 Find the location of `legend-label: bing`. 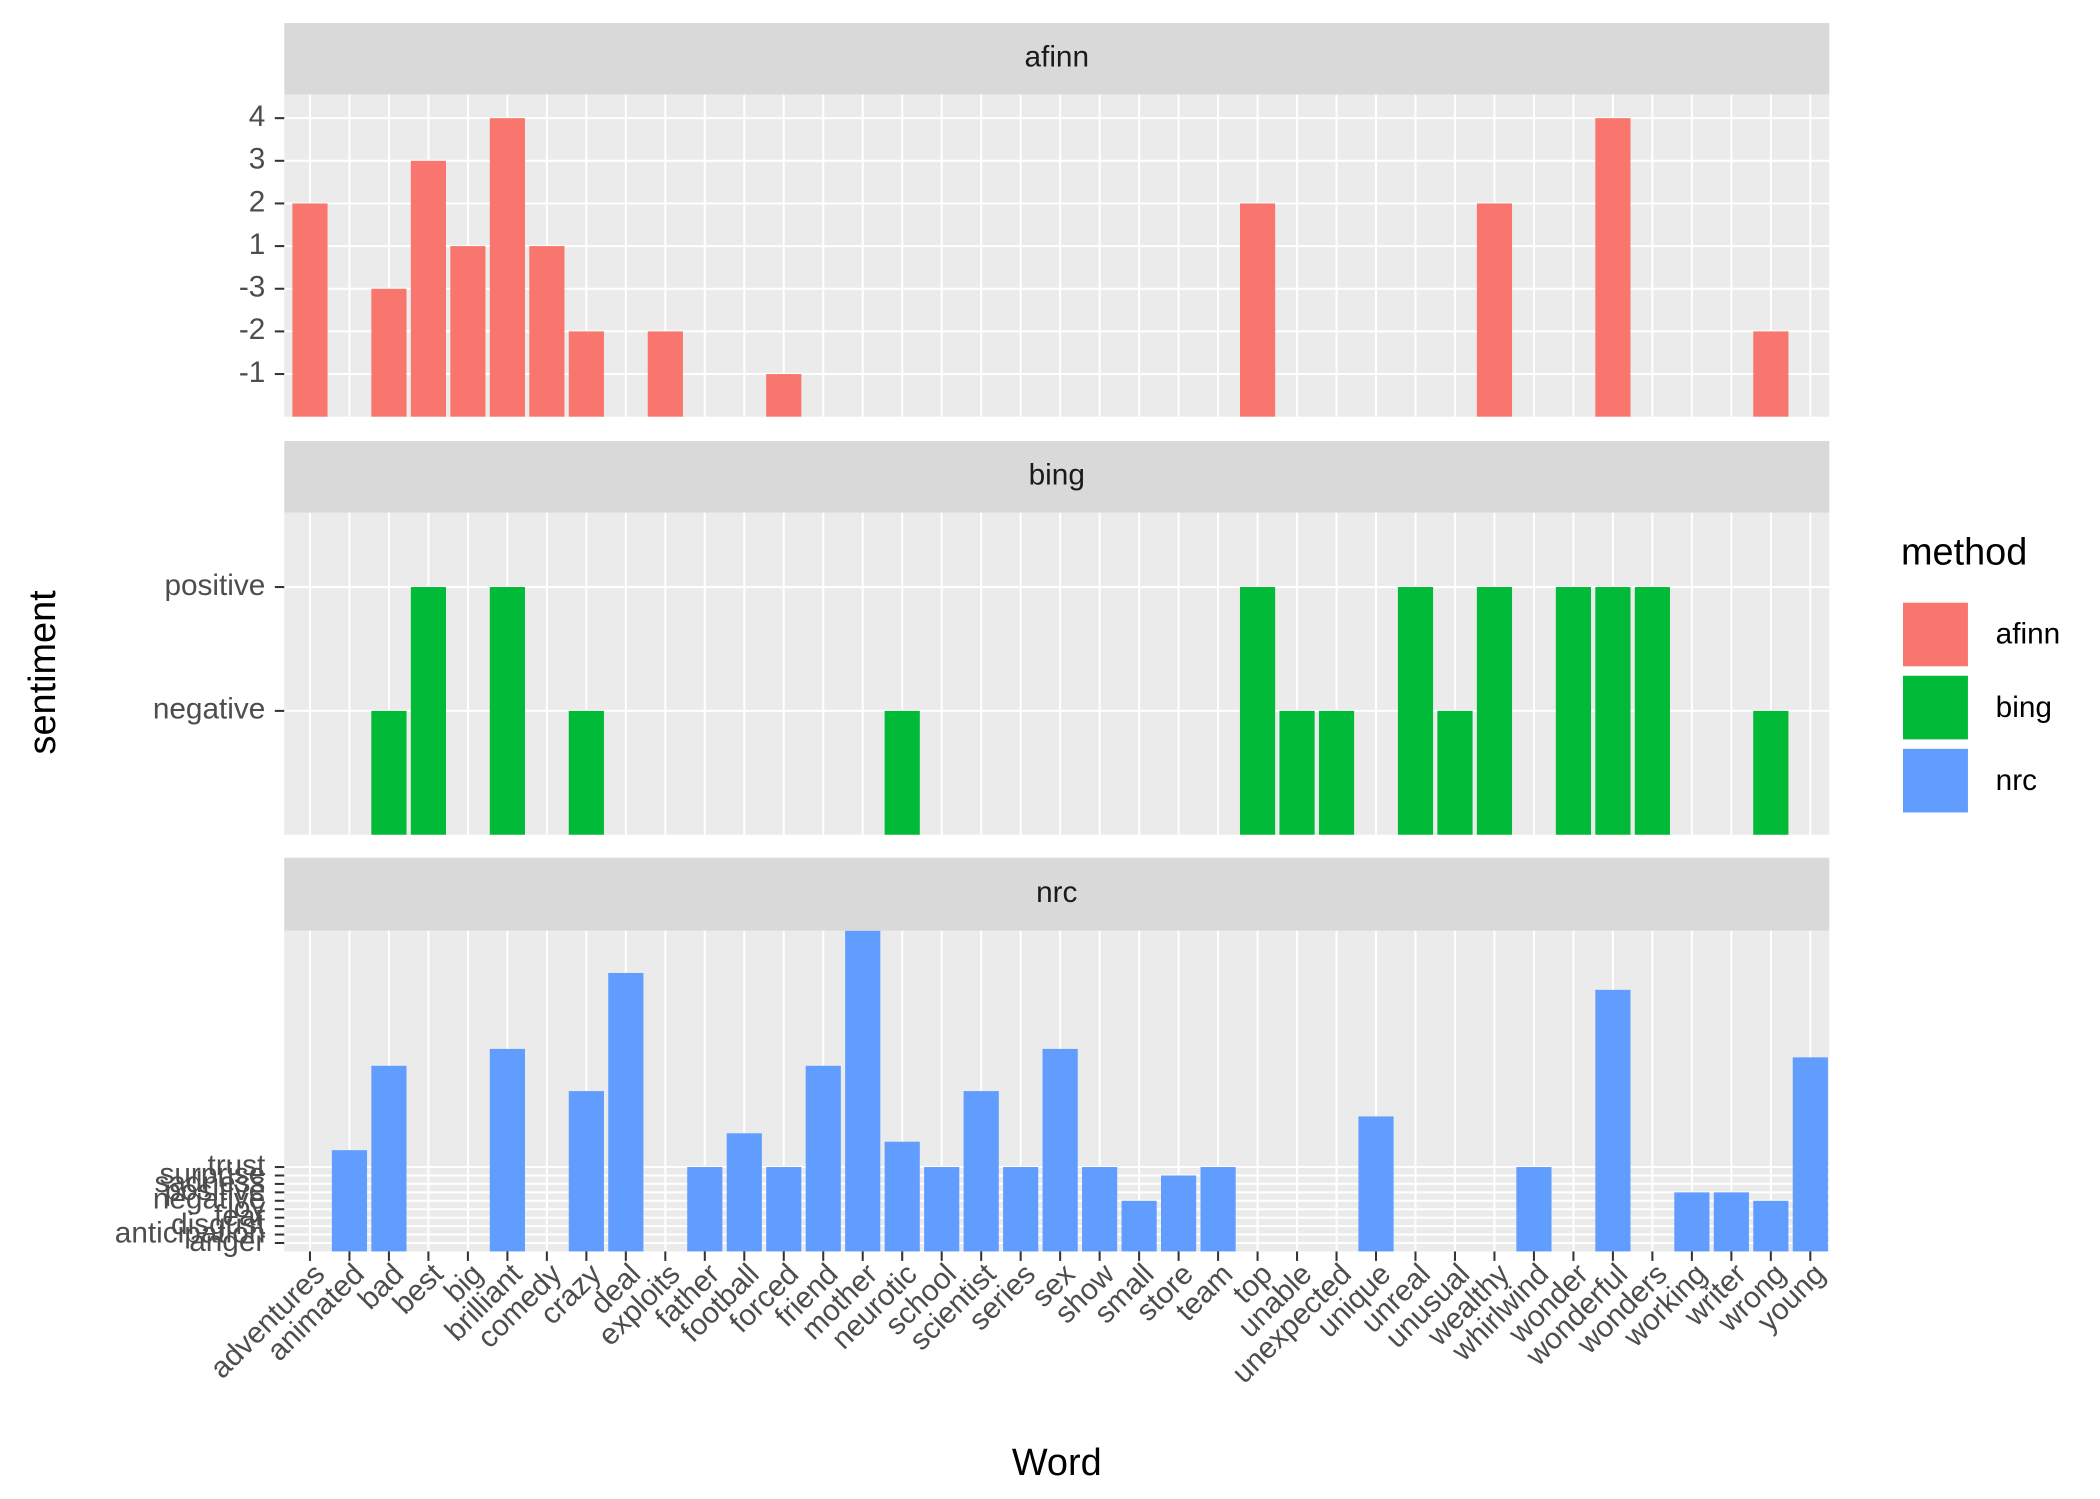

legend-label: bing is located at coordinates (2024, 707).